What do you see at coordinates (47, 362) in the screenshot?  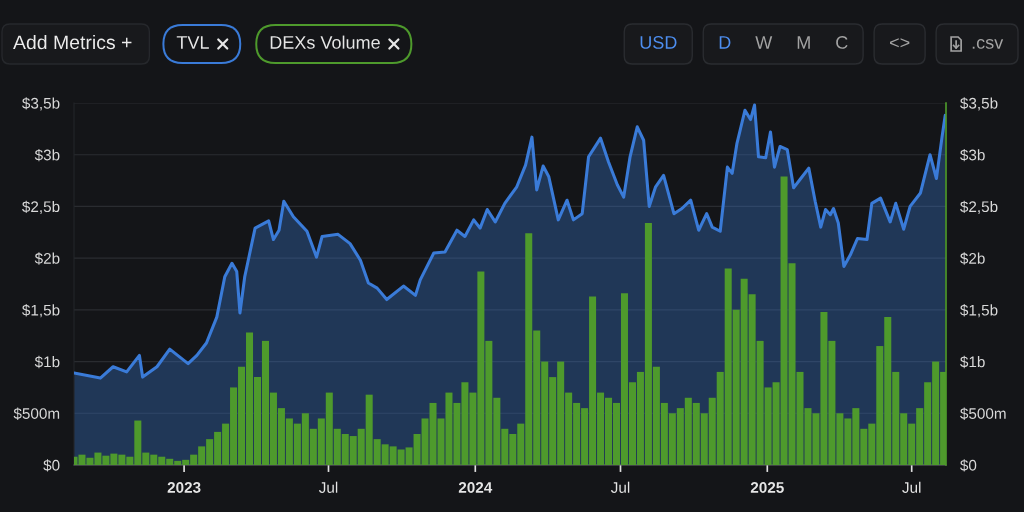 I see `y-tick-label: $1b` at bounding box center [47, 362].